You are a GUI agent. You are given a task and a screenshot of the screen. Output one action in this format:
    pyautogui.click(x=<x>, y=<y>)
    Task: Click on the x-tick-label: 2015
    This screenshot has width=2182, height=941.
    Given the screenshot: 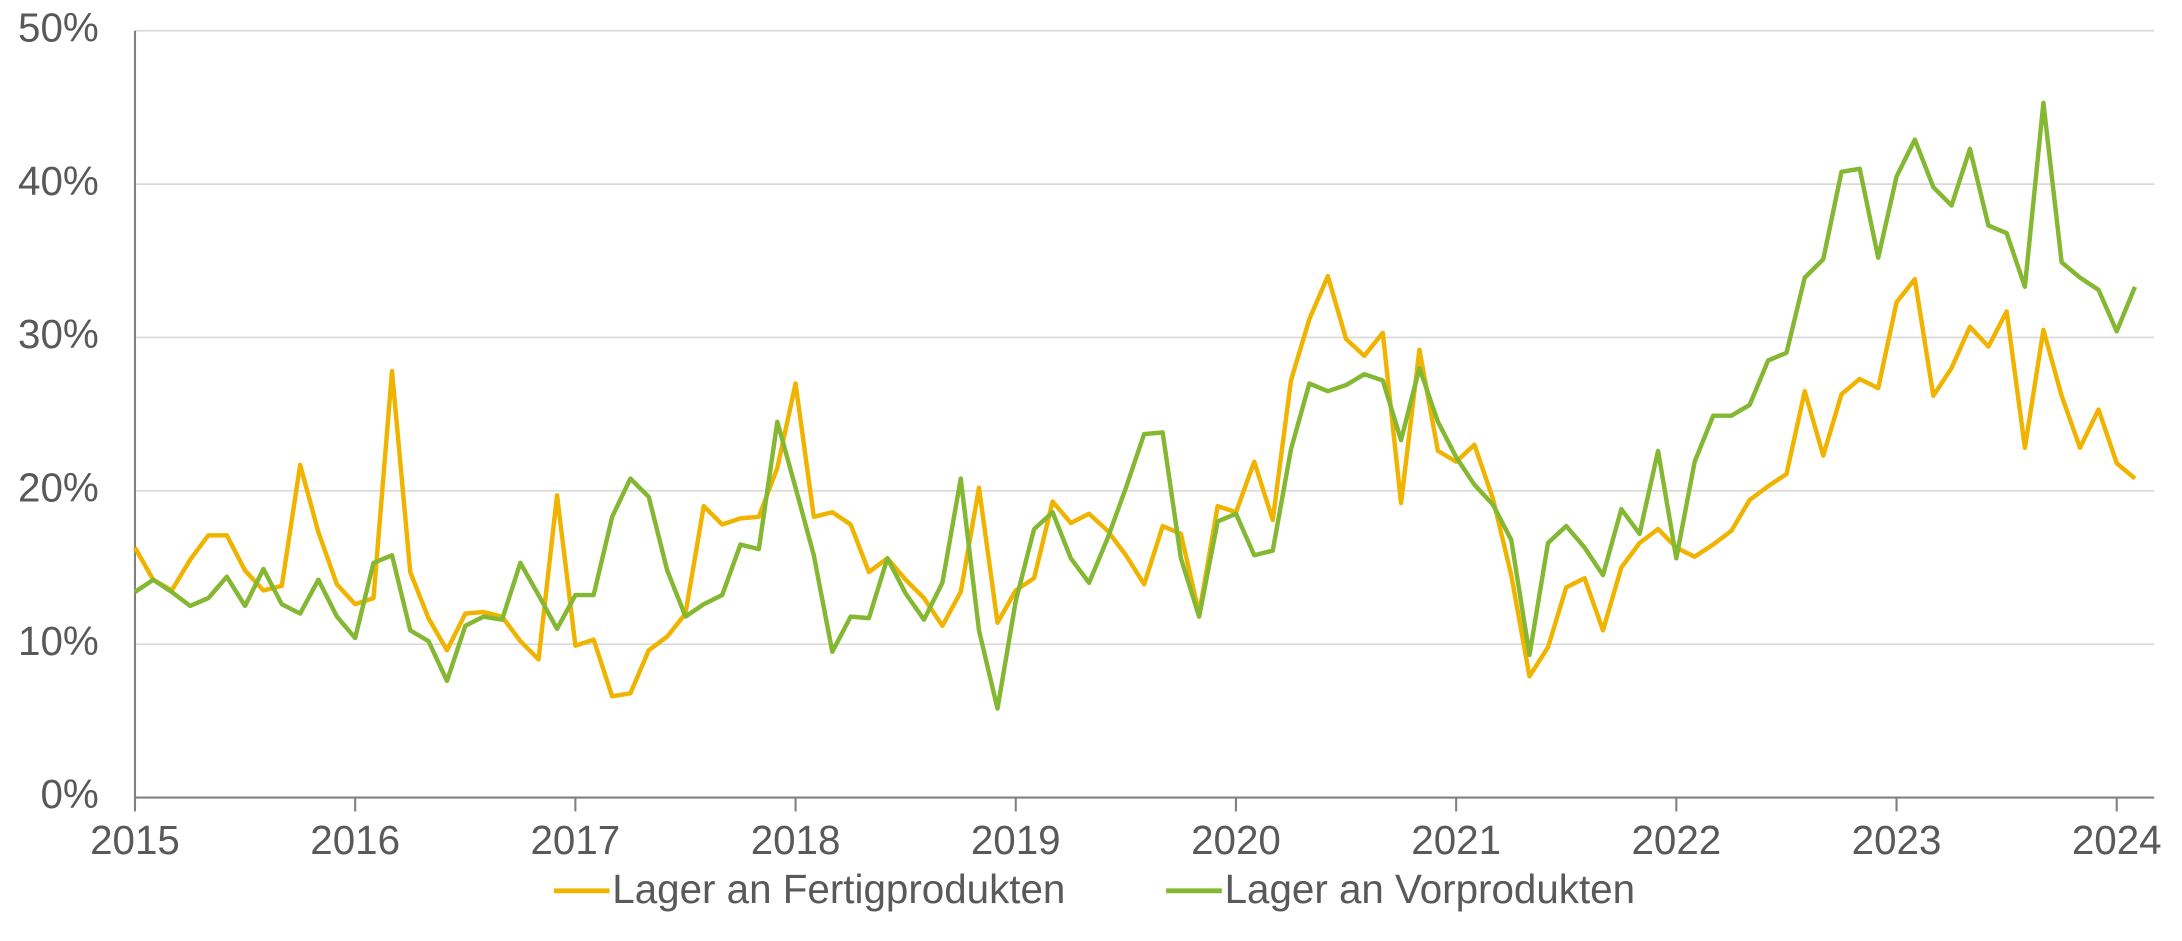 What is the action you would take?
    pyautogui.click(x=135, y=840)
    